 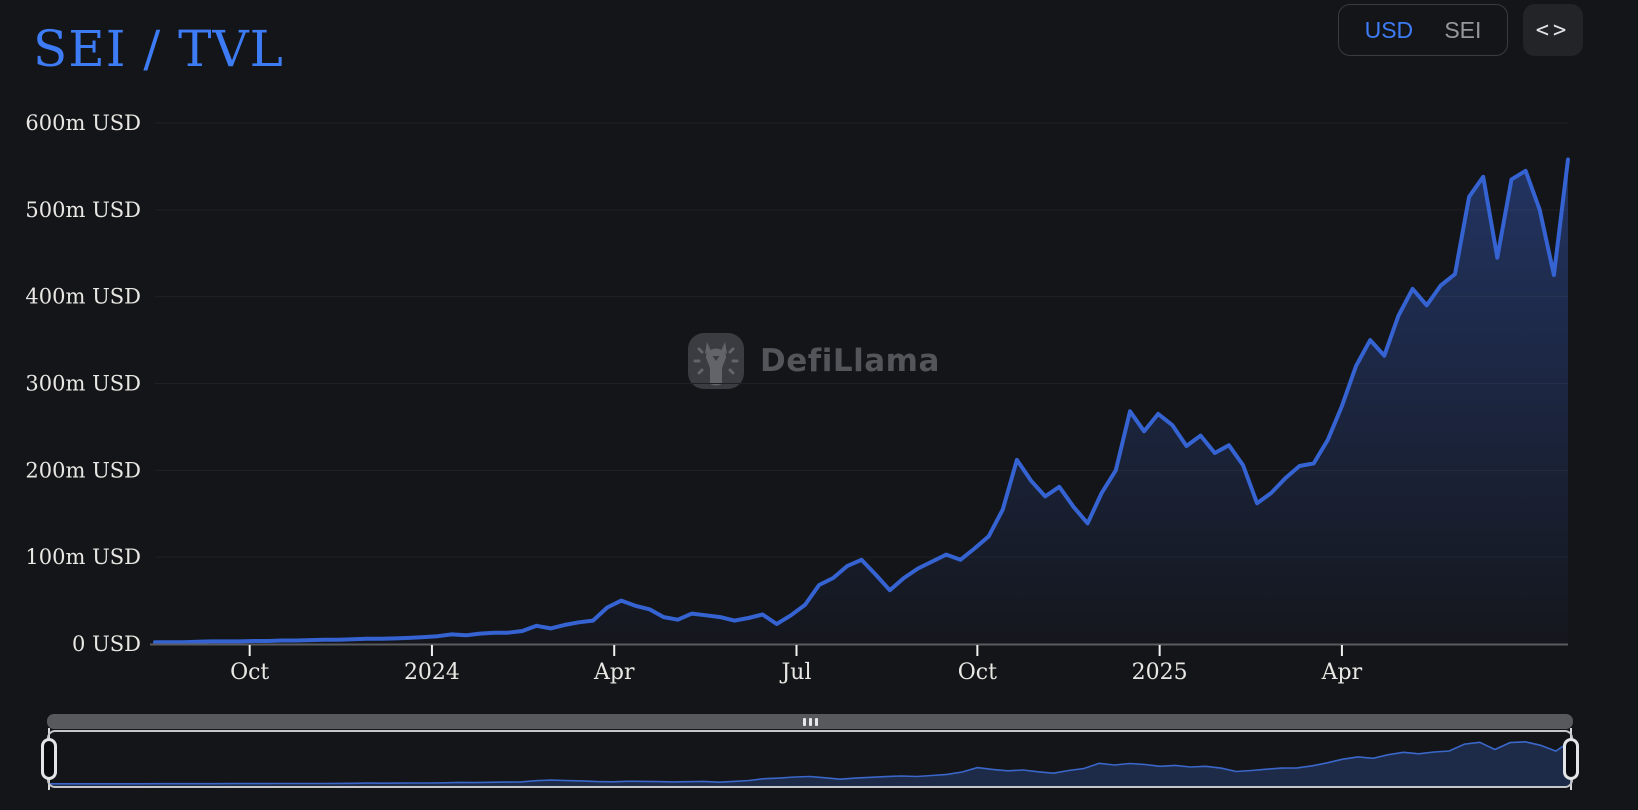 What do you see at coordinates (432, 672) in the screenshot?
I see `x-axis-label: 2024` at bounding box center [432, 672].